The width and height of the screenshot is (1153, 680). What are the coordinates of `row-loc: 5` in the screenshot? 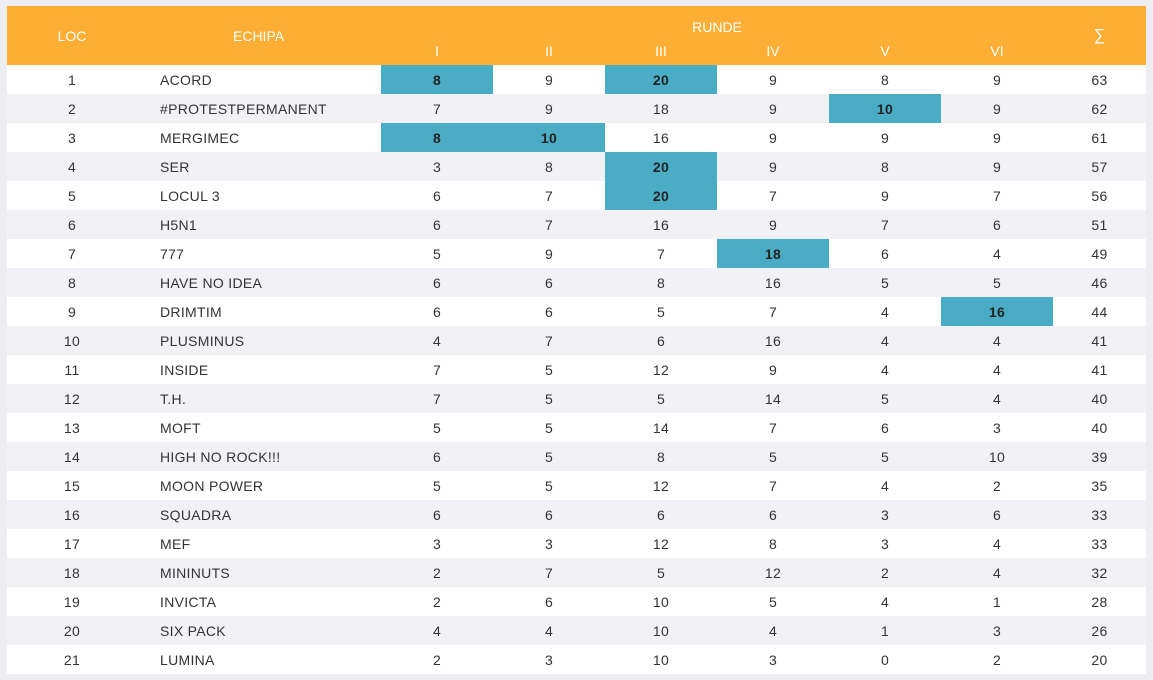 It's located at (72, 195).